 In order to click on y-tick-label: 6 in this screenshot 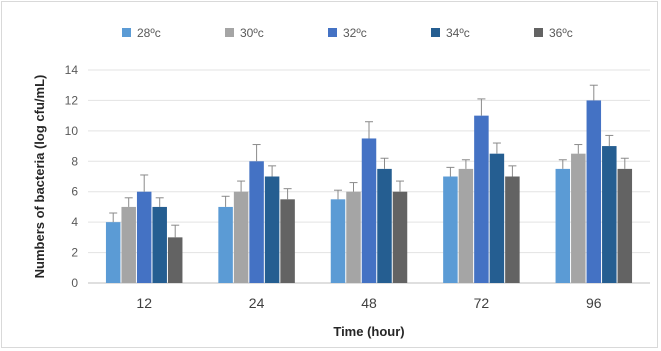, I will do `click(74, 192)`.